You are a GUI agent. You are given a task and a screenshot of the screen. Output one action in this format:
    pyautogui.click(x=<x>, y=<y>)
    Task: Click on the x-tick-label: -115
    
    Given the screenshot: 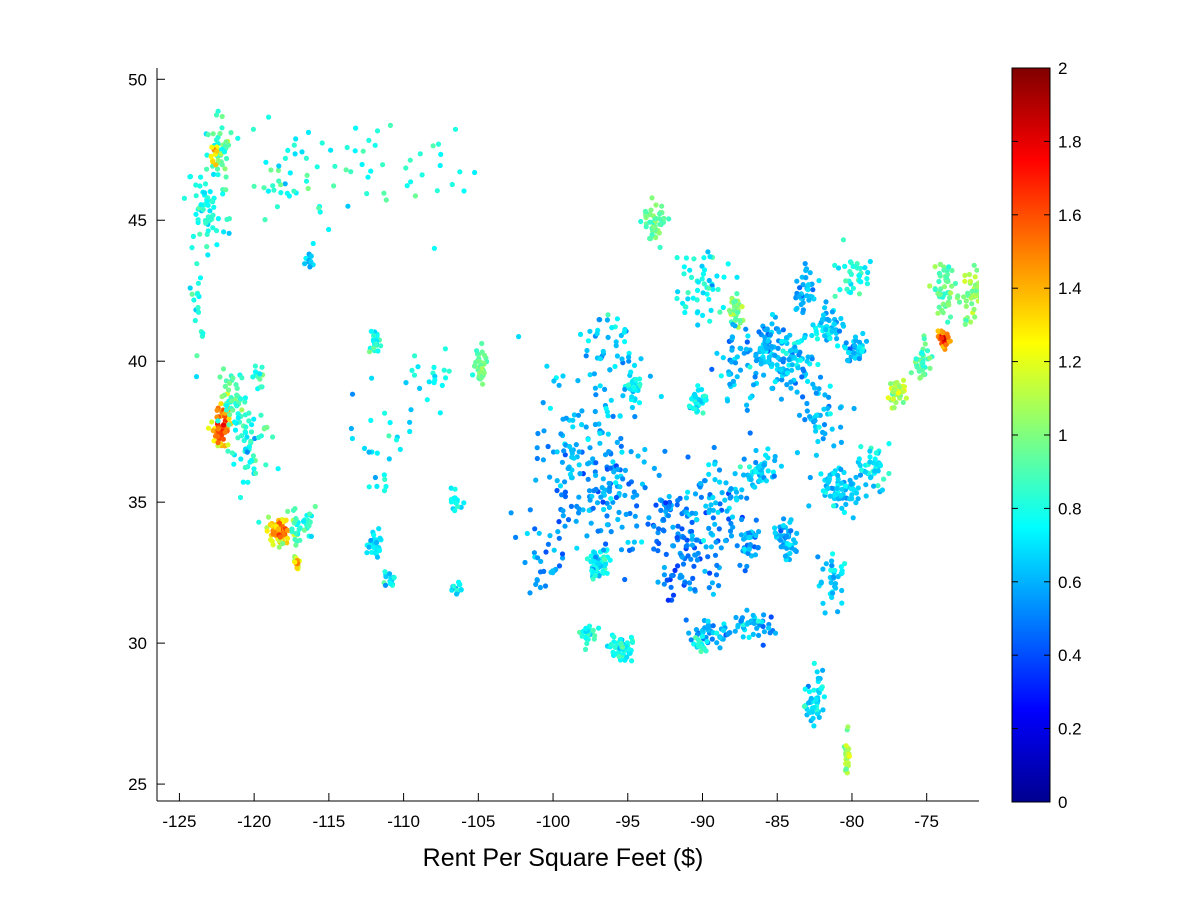 What is the action you would take?
    pyautogui.click(x=328, y=821)
    